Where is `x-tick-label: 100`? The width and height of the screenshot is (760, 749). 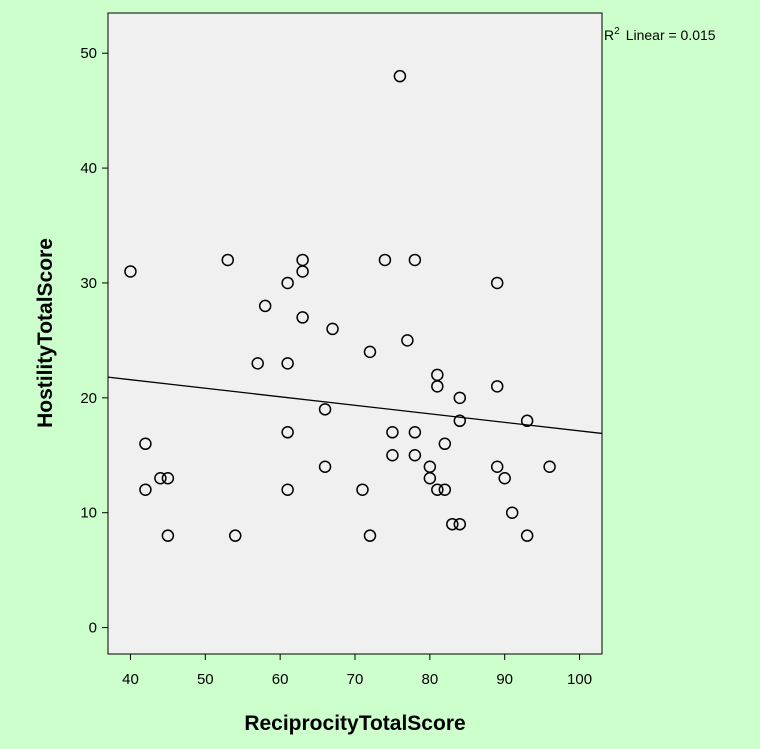 x-tick-label: 100 is located at coordinates (579, 679).